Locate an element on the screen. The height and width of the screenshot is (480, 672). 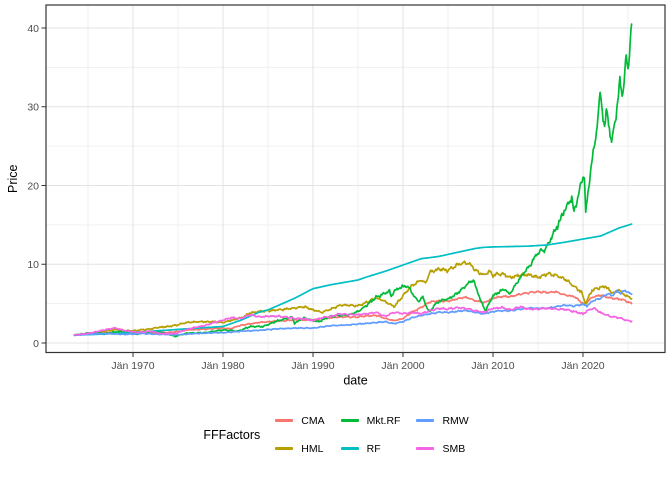
x-tick-label: Jän 2020 is located at coordinates (582, 366).